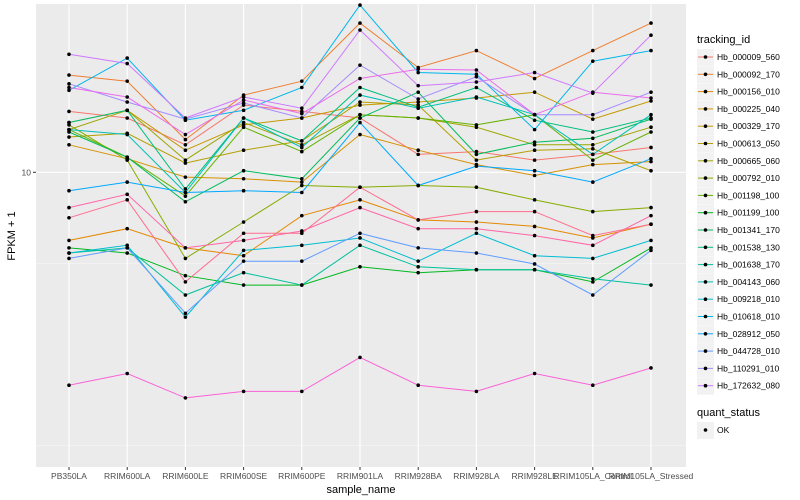 Image resolution: width=800 pixels, height=500 pixels. I want to click on legend-label: Hb_172632_080, so click(748, 386).